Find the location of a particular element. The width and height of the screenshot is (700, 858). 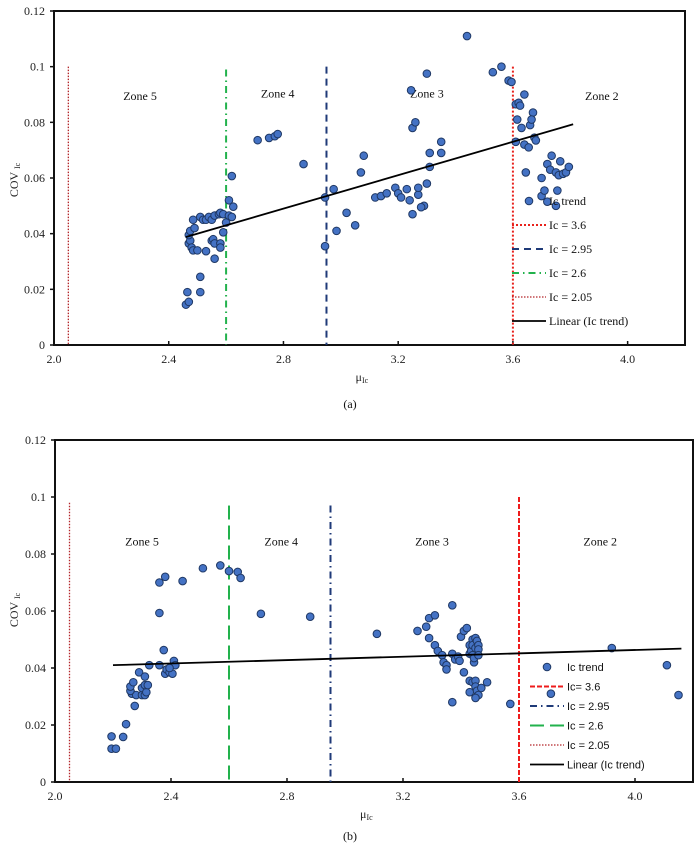

zone-label: Zone 2 is located at coordinates (602, 96).